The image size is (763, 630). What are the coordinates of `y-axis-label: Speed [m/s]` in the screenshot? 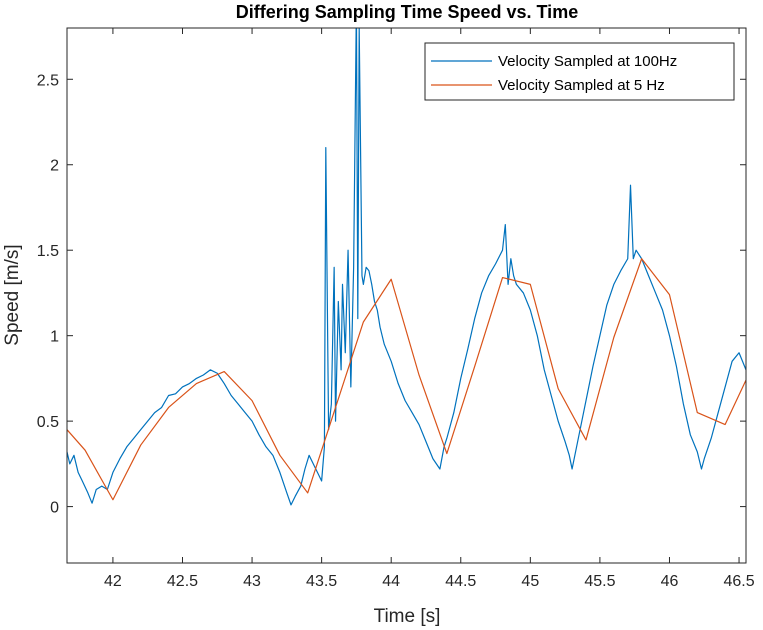 It's located at (12, 294).